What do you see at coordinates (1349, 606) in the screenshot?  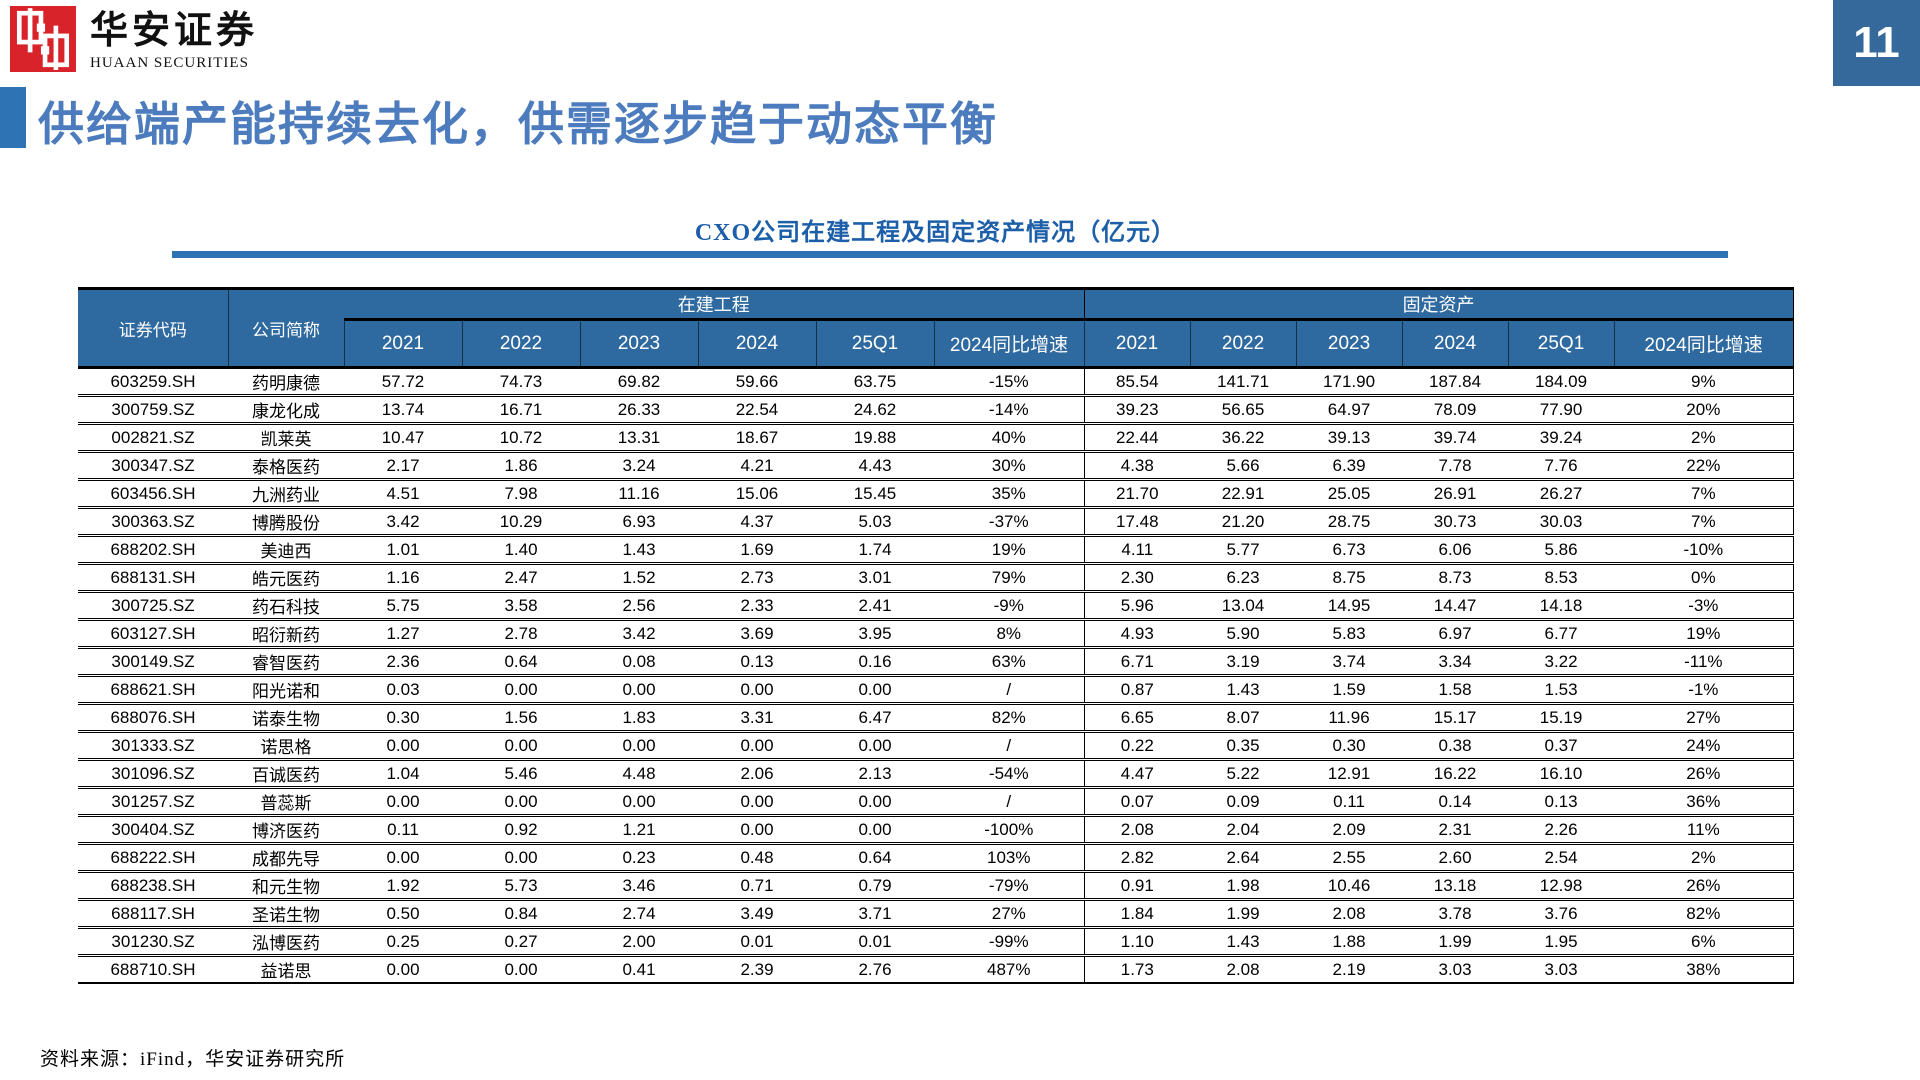 I see `value-cell: 14.95` at bounding box center [1349, 606].